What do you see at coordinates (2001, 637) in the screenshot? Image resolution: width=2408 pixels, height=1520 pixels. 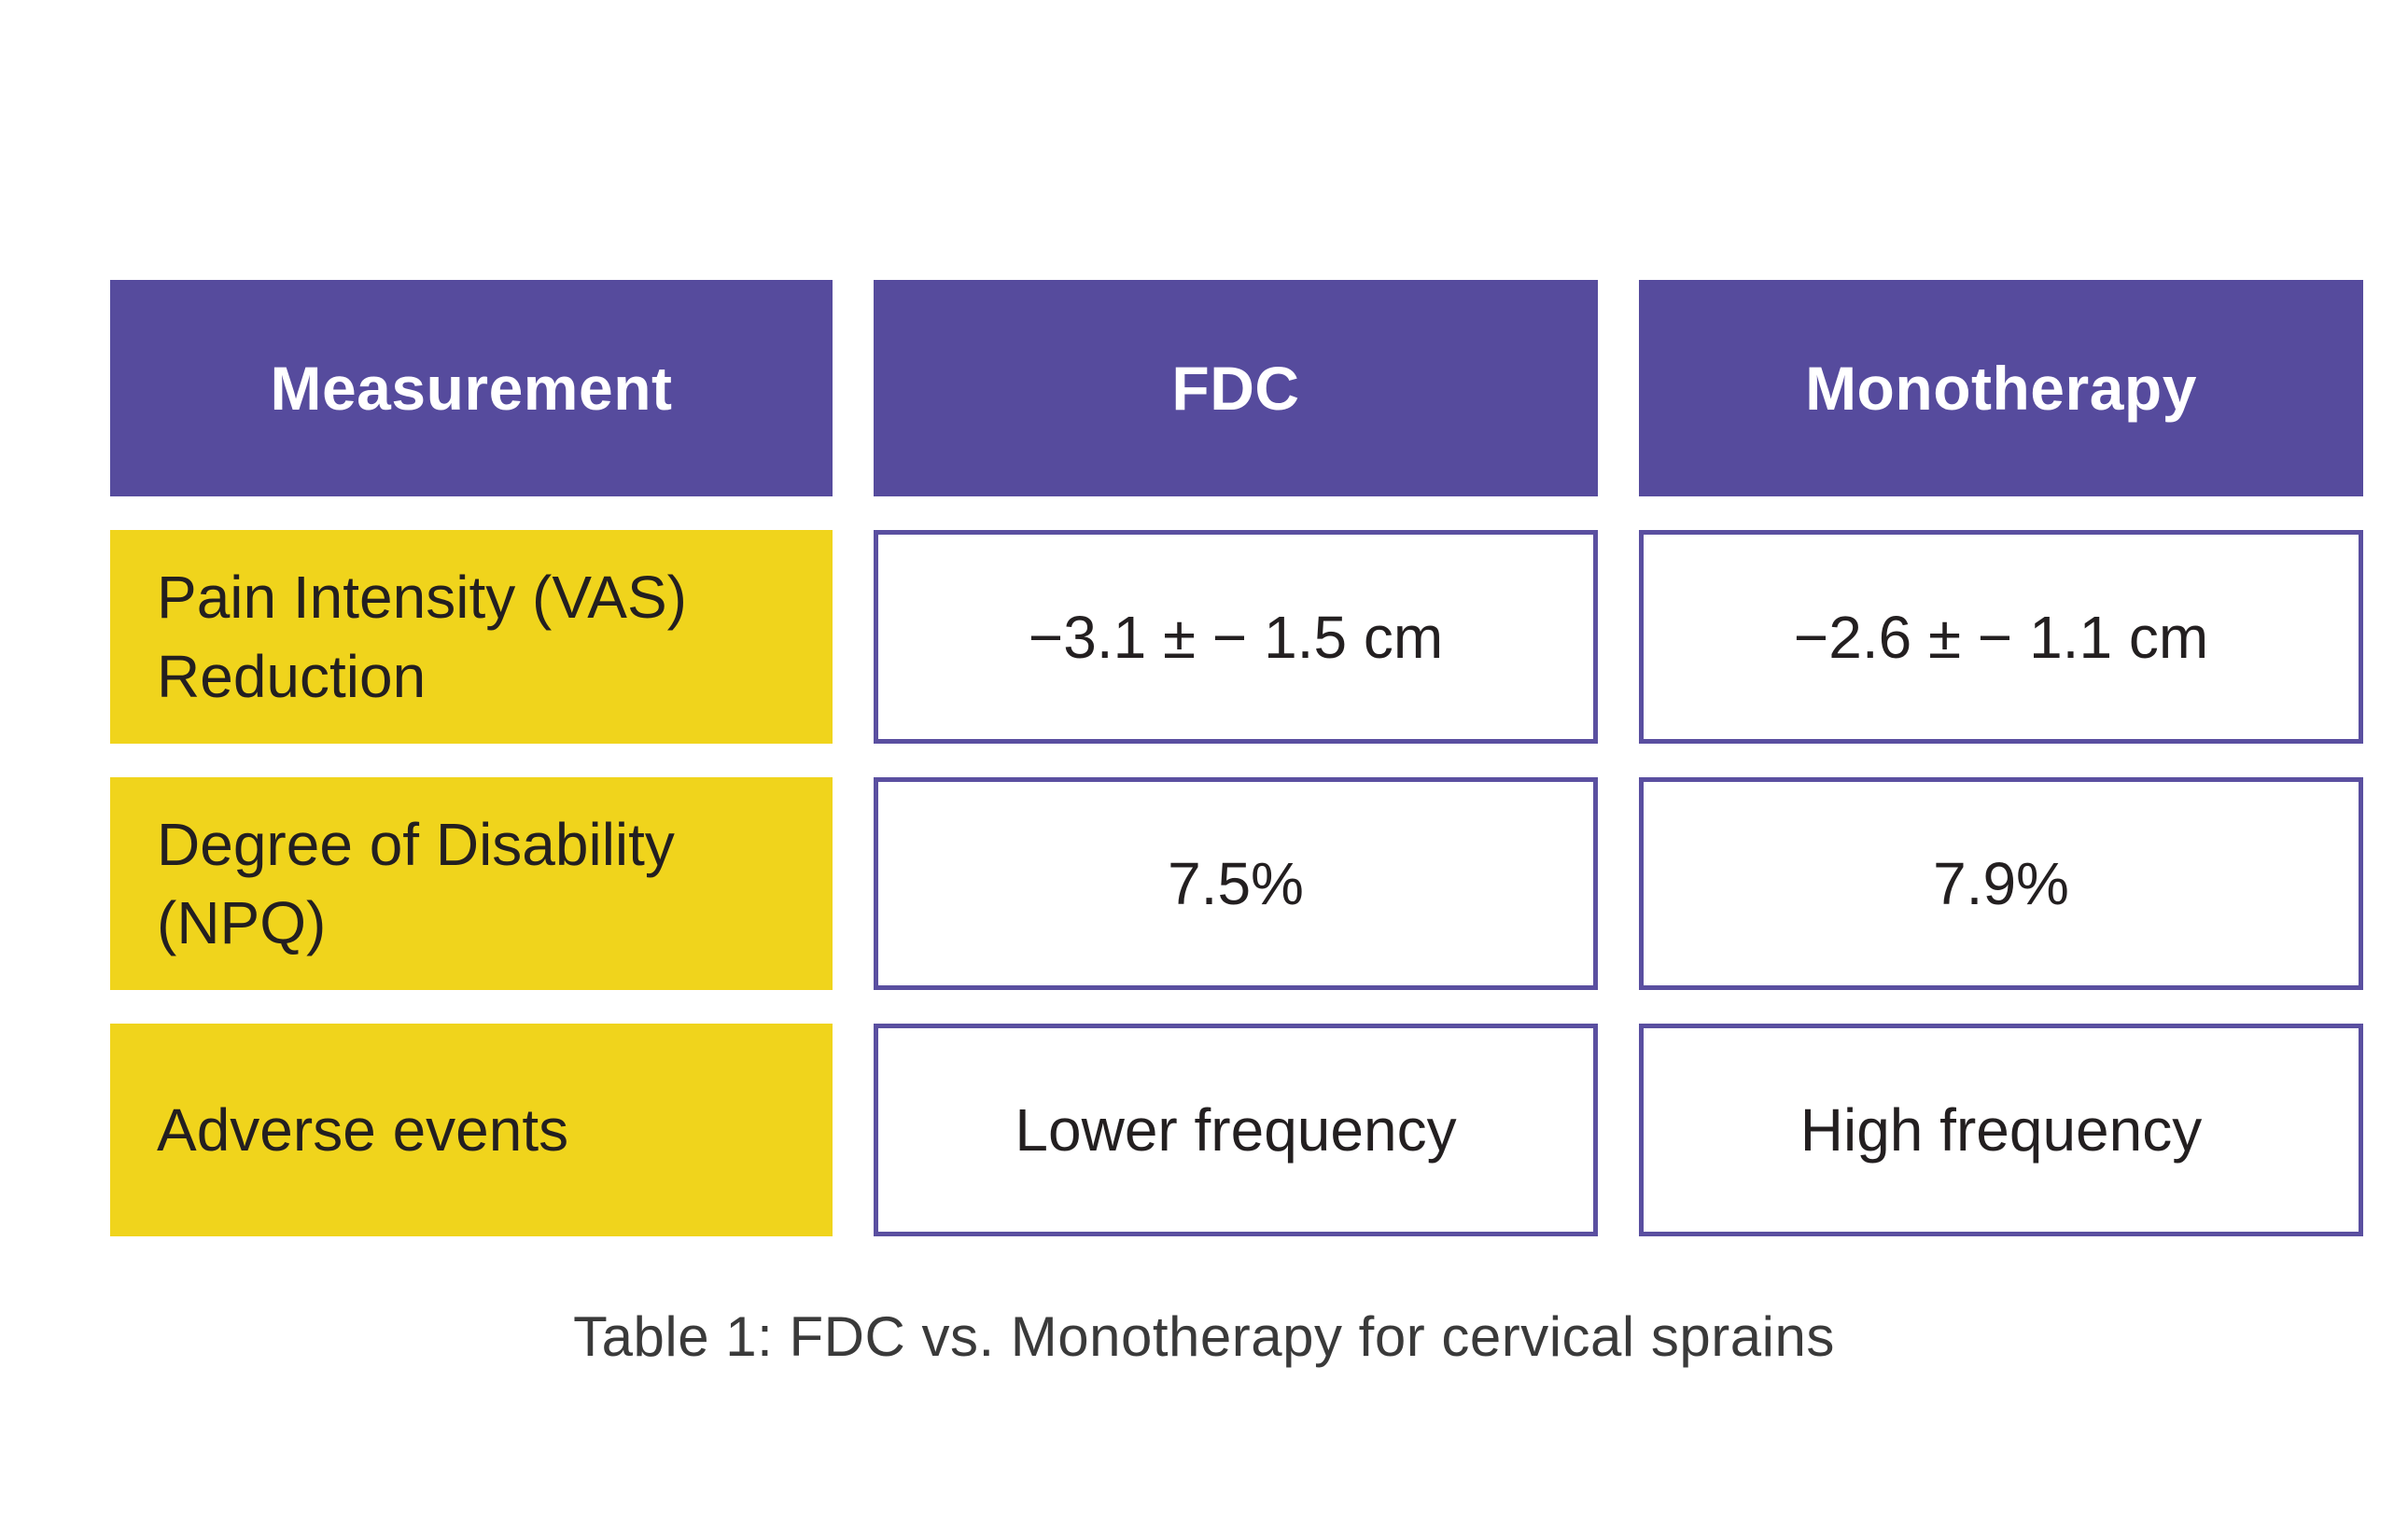 I see `data-cell-pain-intensity-monotherapy: −2.6 ± − 1.1 cm` at bounding box center [2001, 637].